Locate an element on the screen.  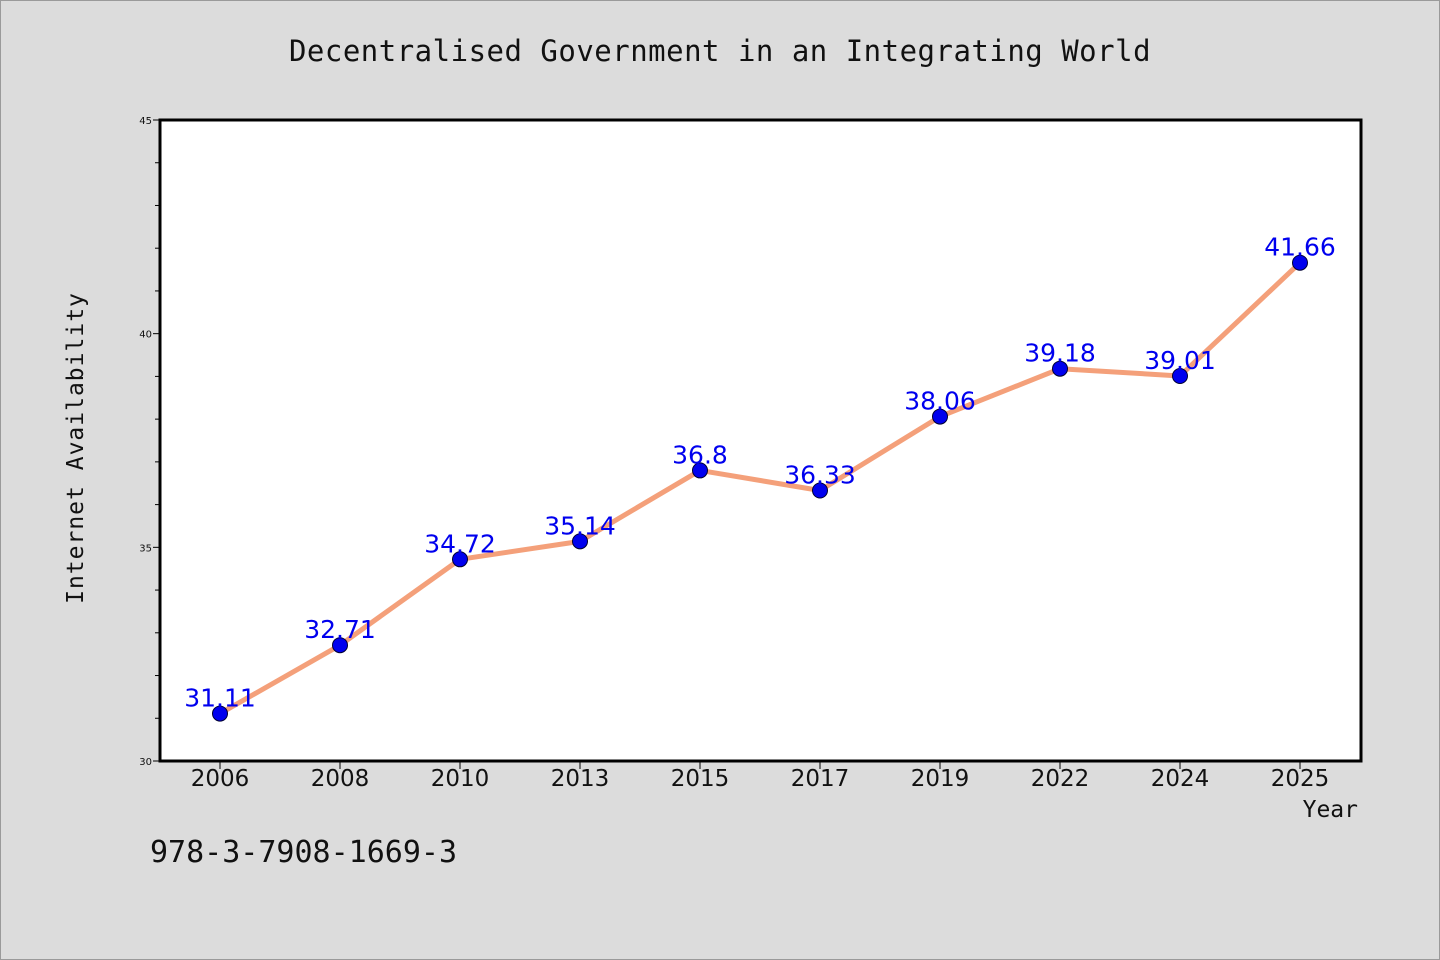
y-tick-label: 40 is located at coordinates (145, 335).